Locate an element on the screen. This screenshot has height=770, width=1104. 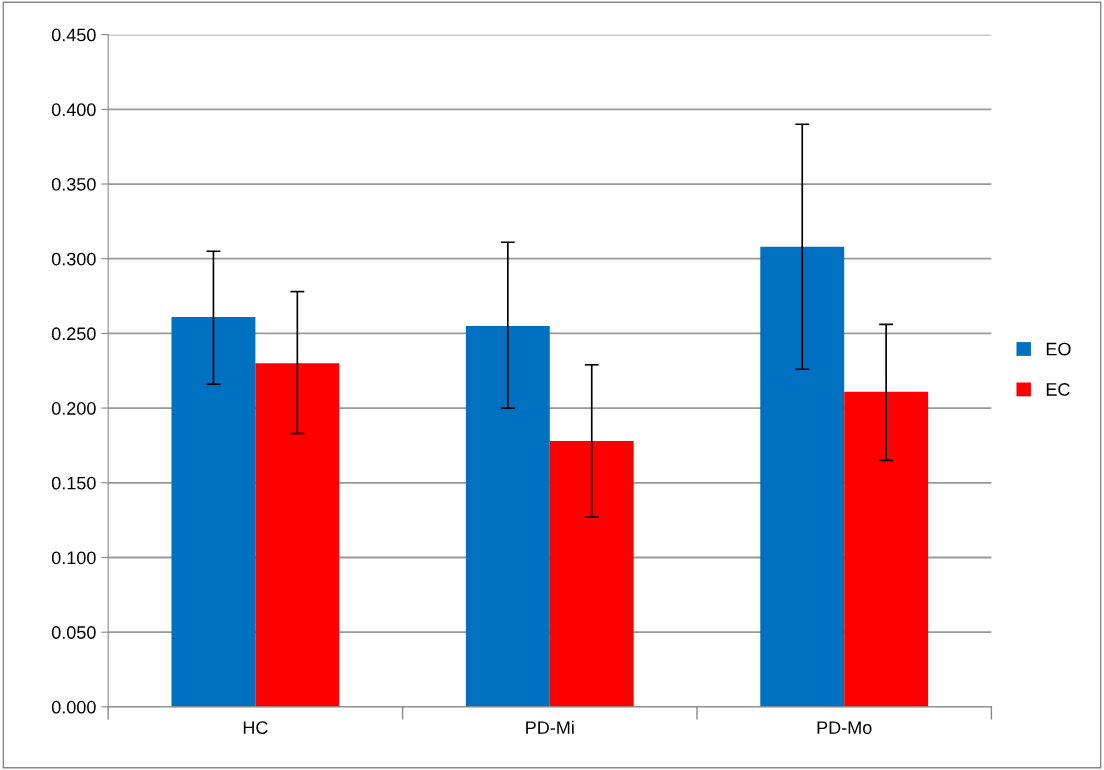
y-tick-label: 0.450 is located at coordinates (73, 35).